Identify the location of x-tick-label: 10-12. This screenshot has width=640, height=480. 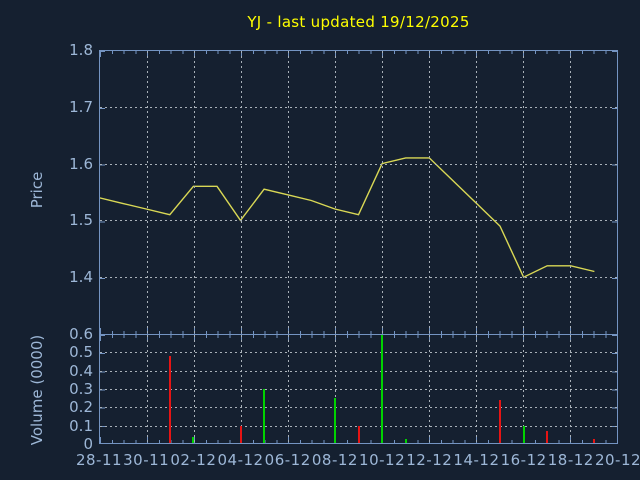
(382, 460).